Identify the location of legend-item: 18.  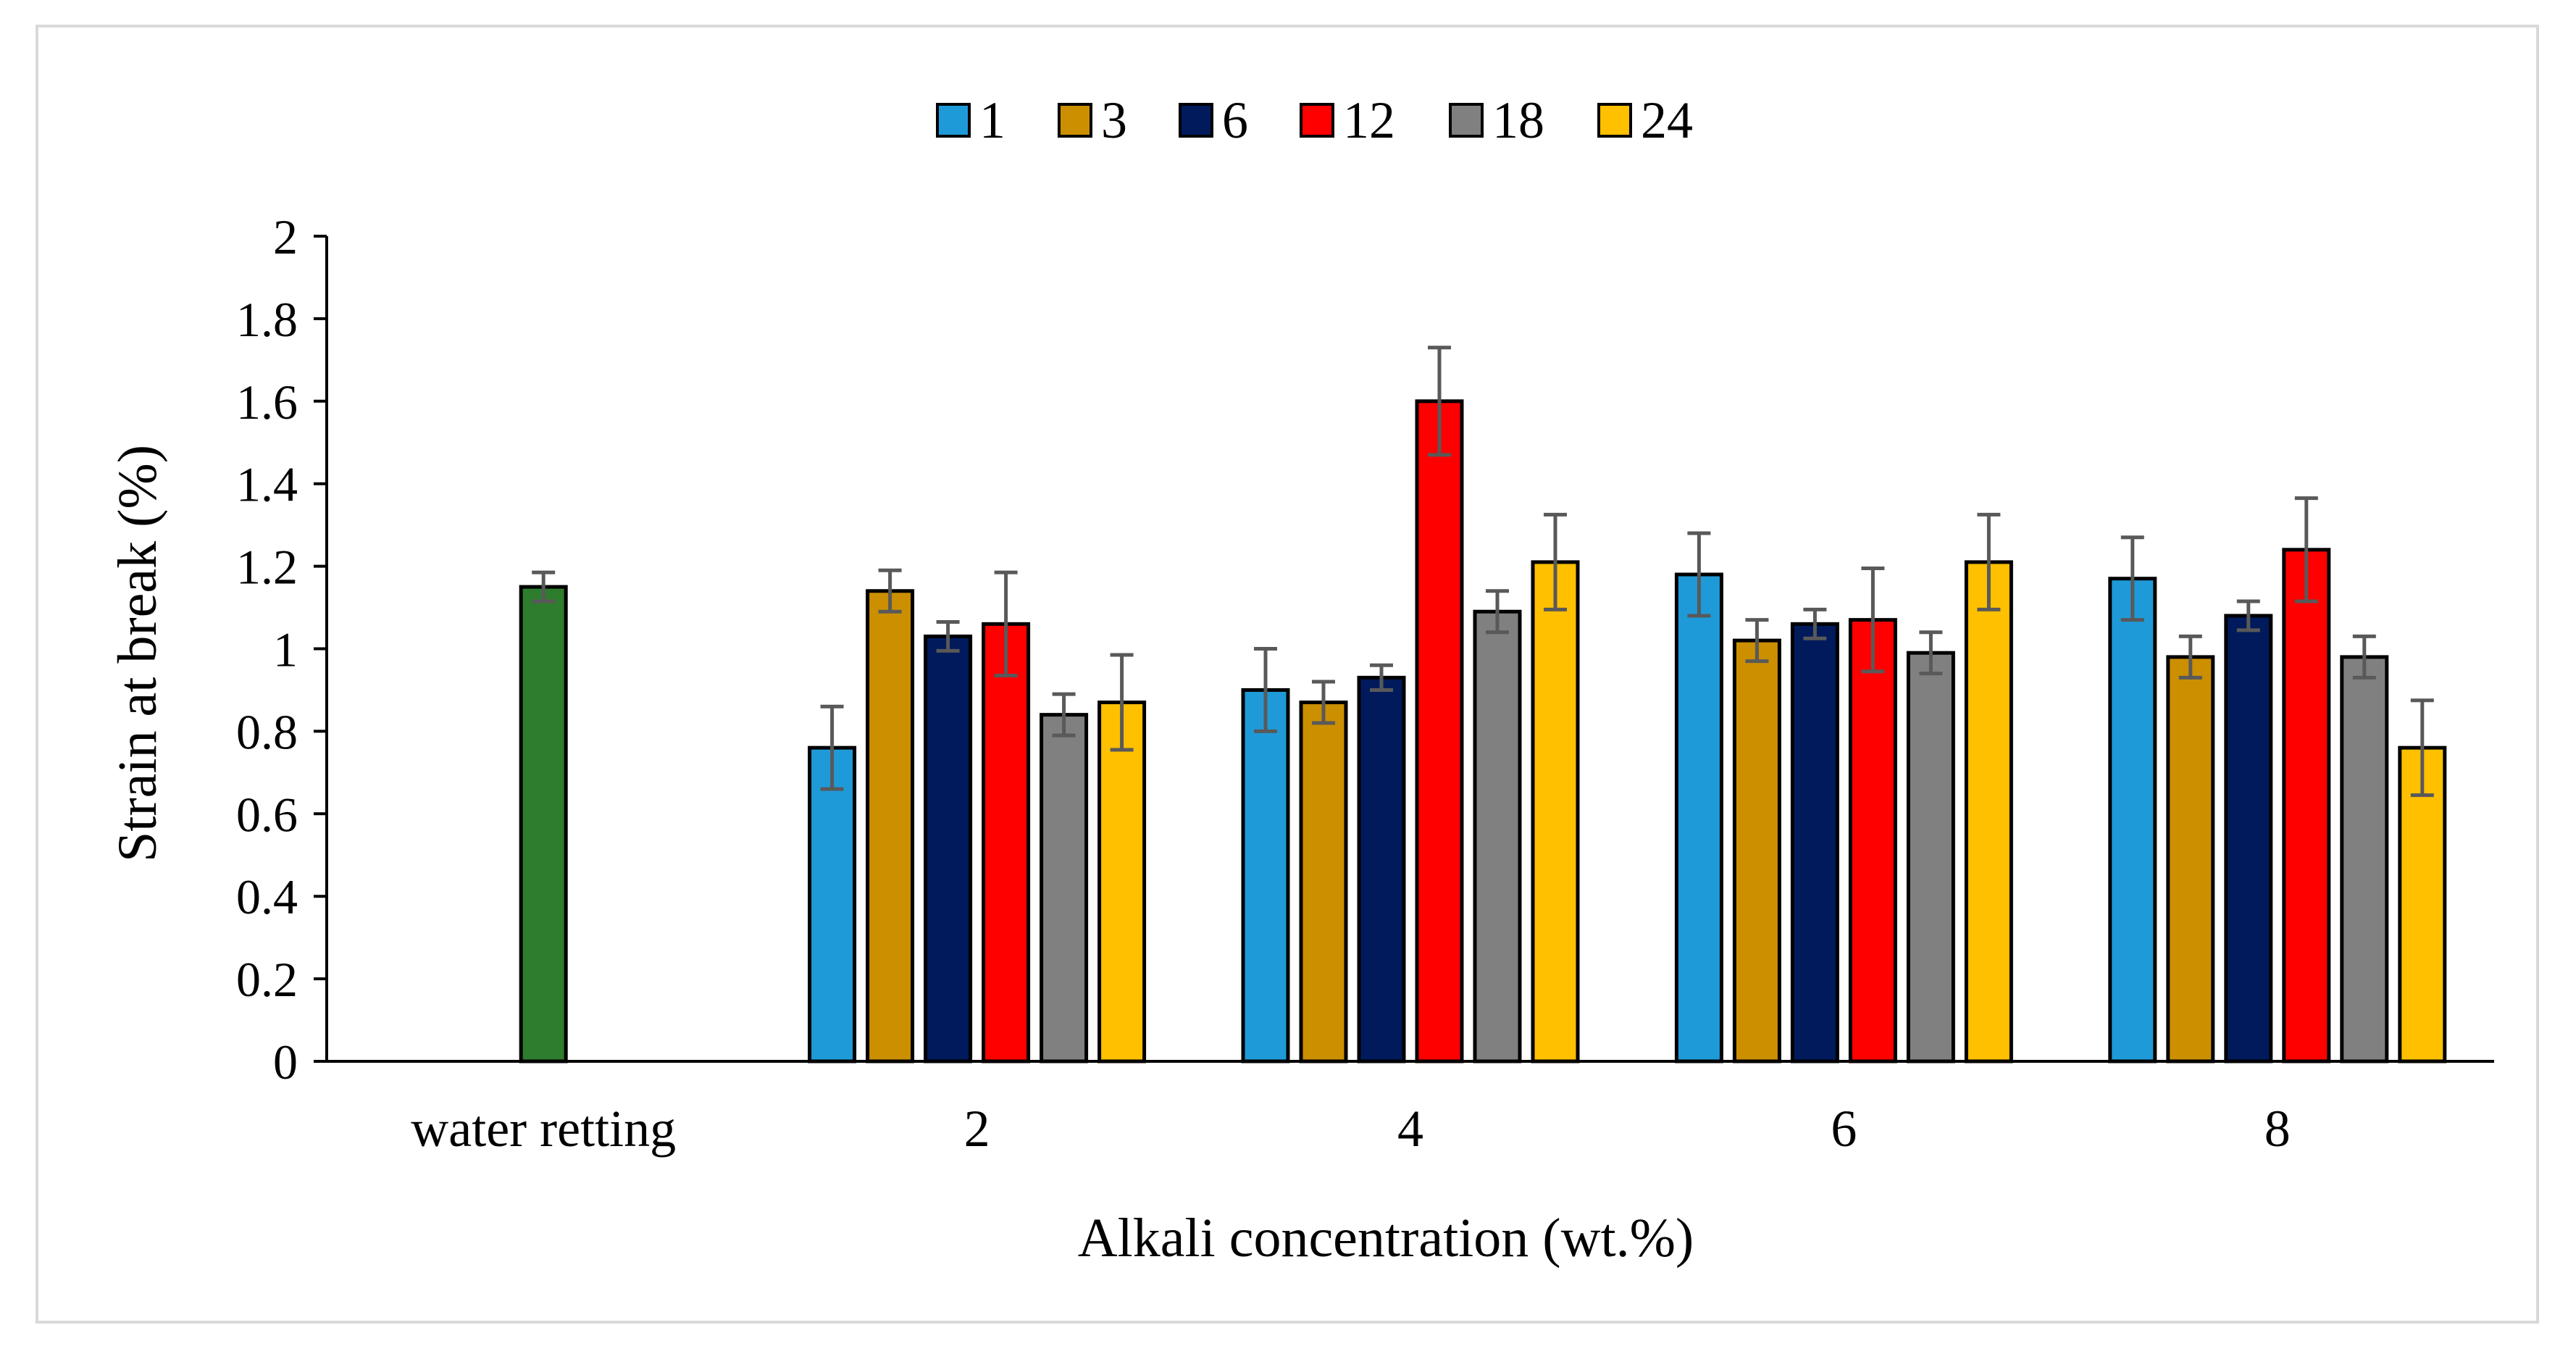
(1496, 120).